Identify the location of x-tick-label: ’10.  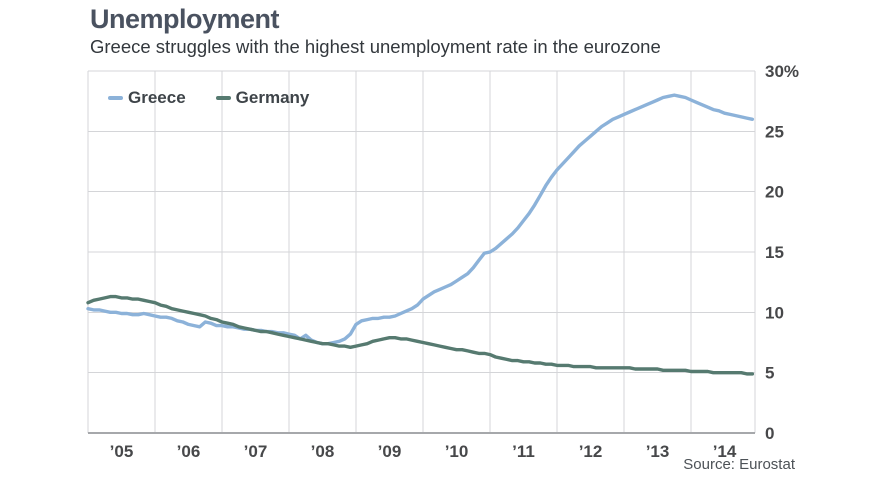
(457, 451).